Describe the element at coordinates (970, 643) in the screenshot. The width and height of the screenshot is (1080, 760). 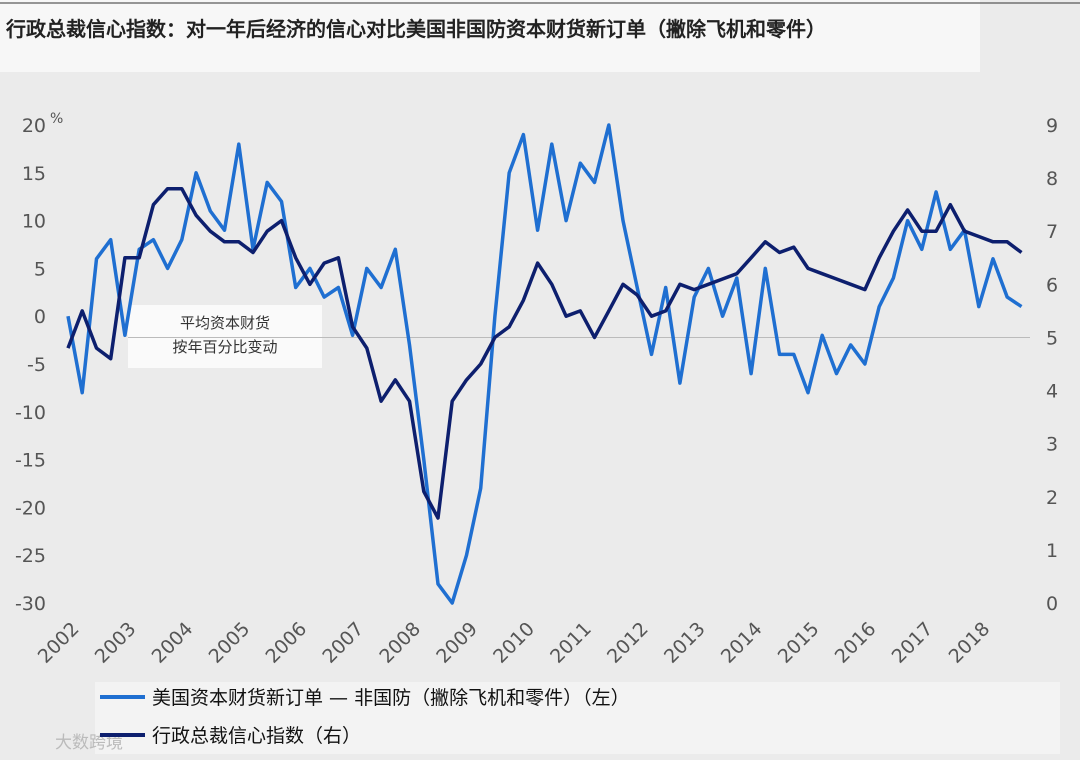
I see `x-tick-label: 2018` at that location.